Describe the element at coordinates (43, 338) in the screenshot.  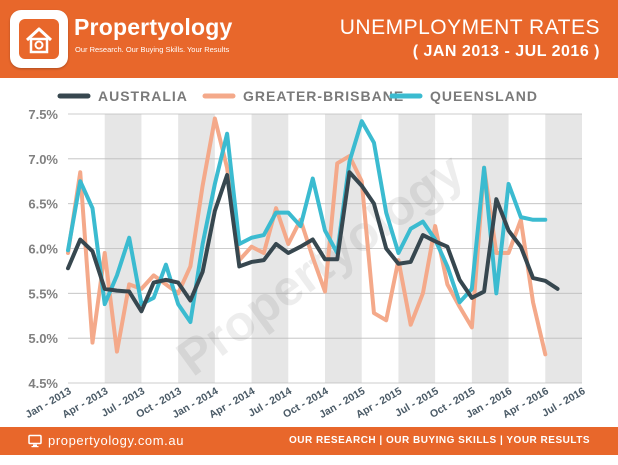
I see `y-tick-label: 5.0%` at that location.